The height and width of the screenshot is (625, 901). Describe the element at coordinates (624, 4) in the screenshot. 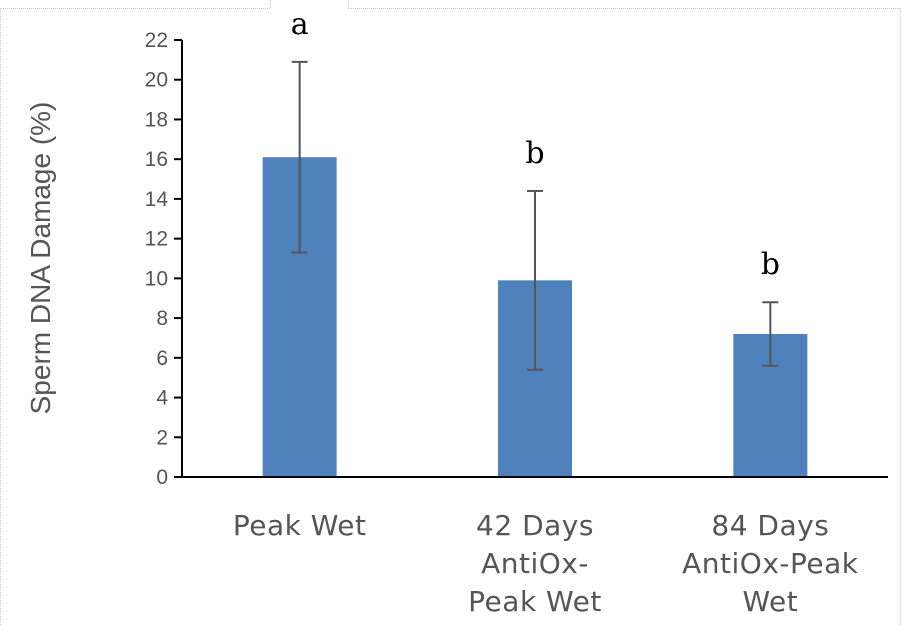

I see `frame-border-top-right` at that location.